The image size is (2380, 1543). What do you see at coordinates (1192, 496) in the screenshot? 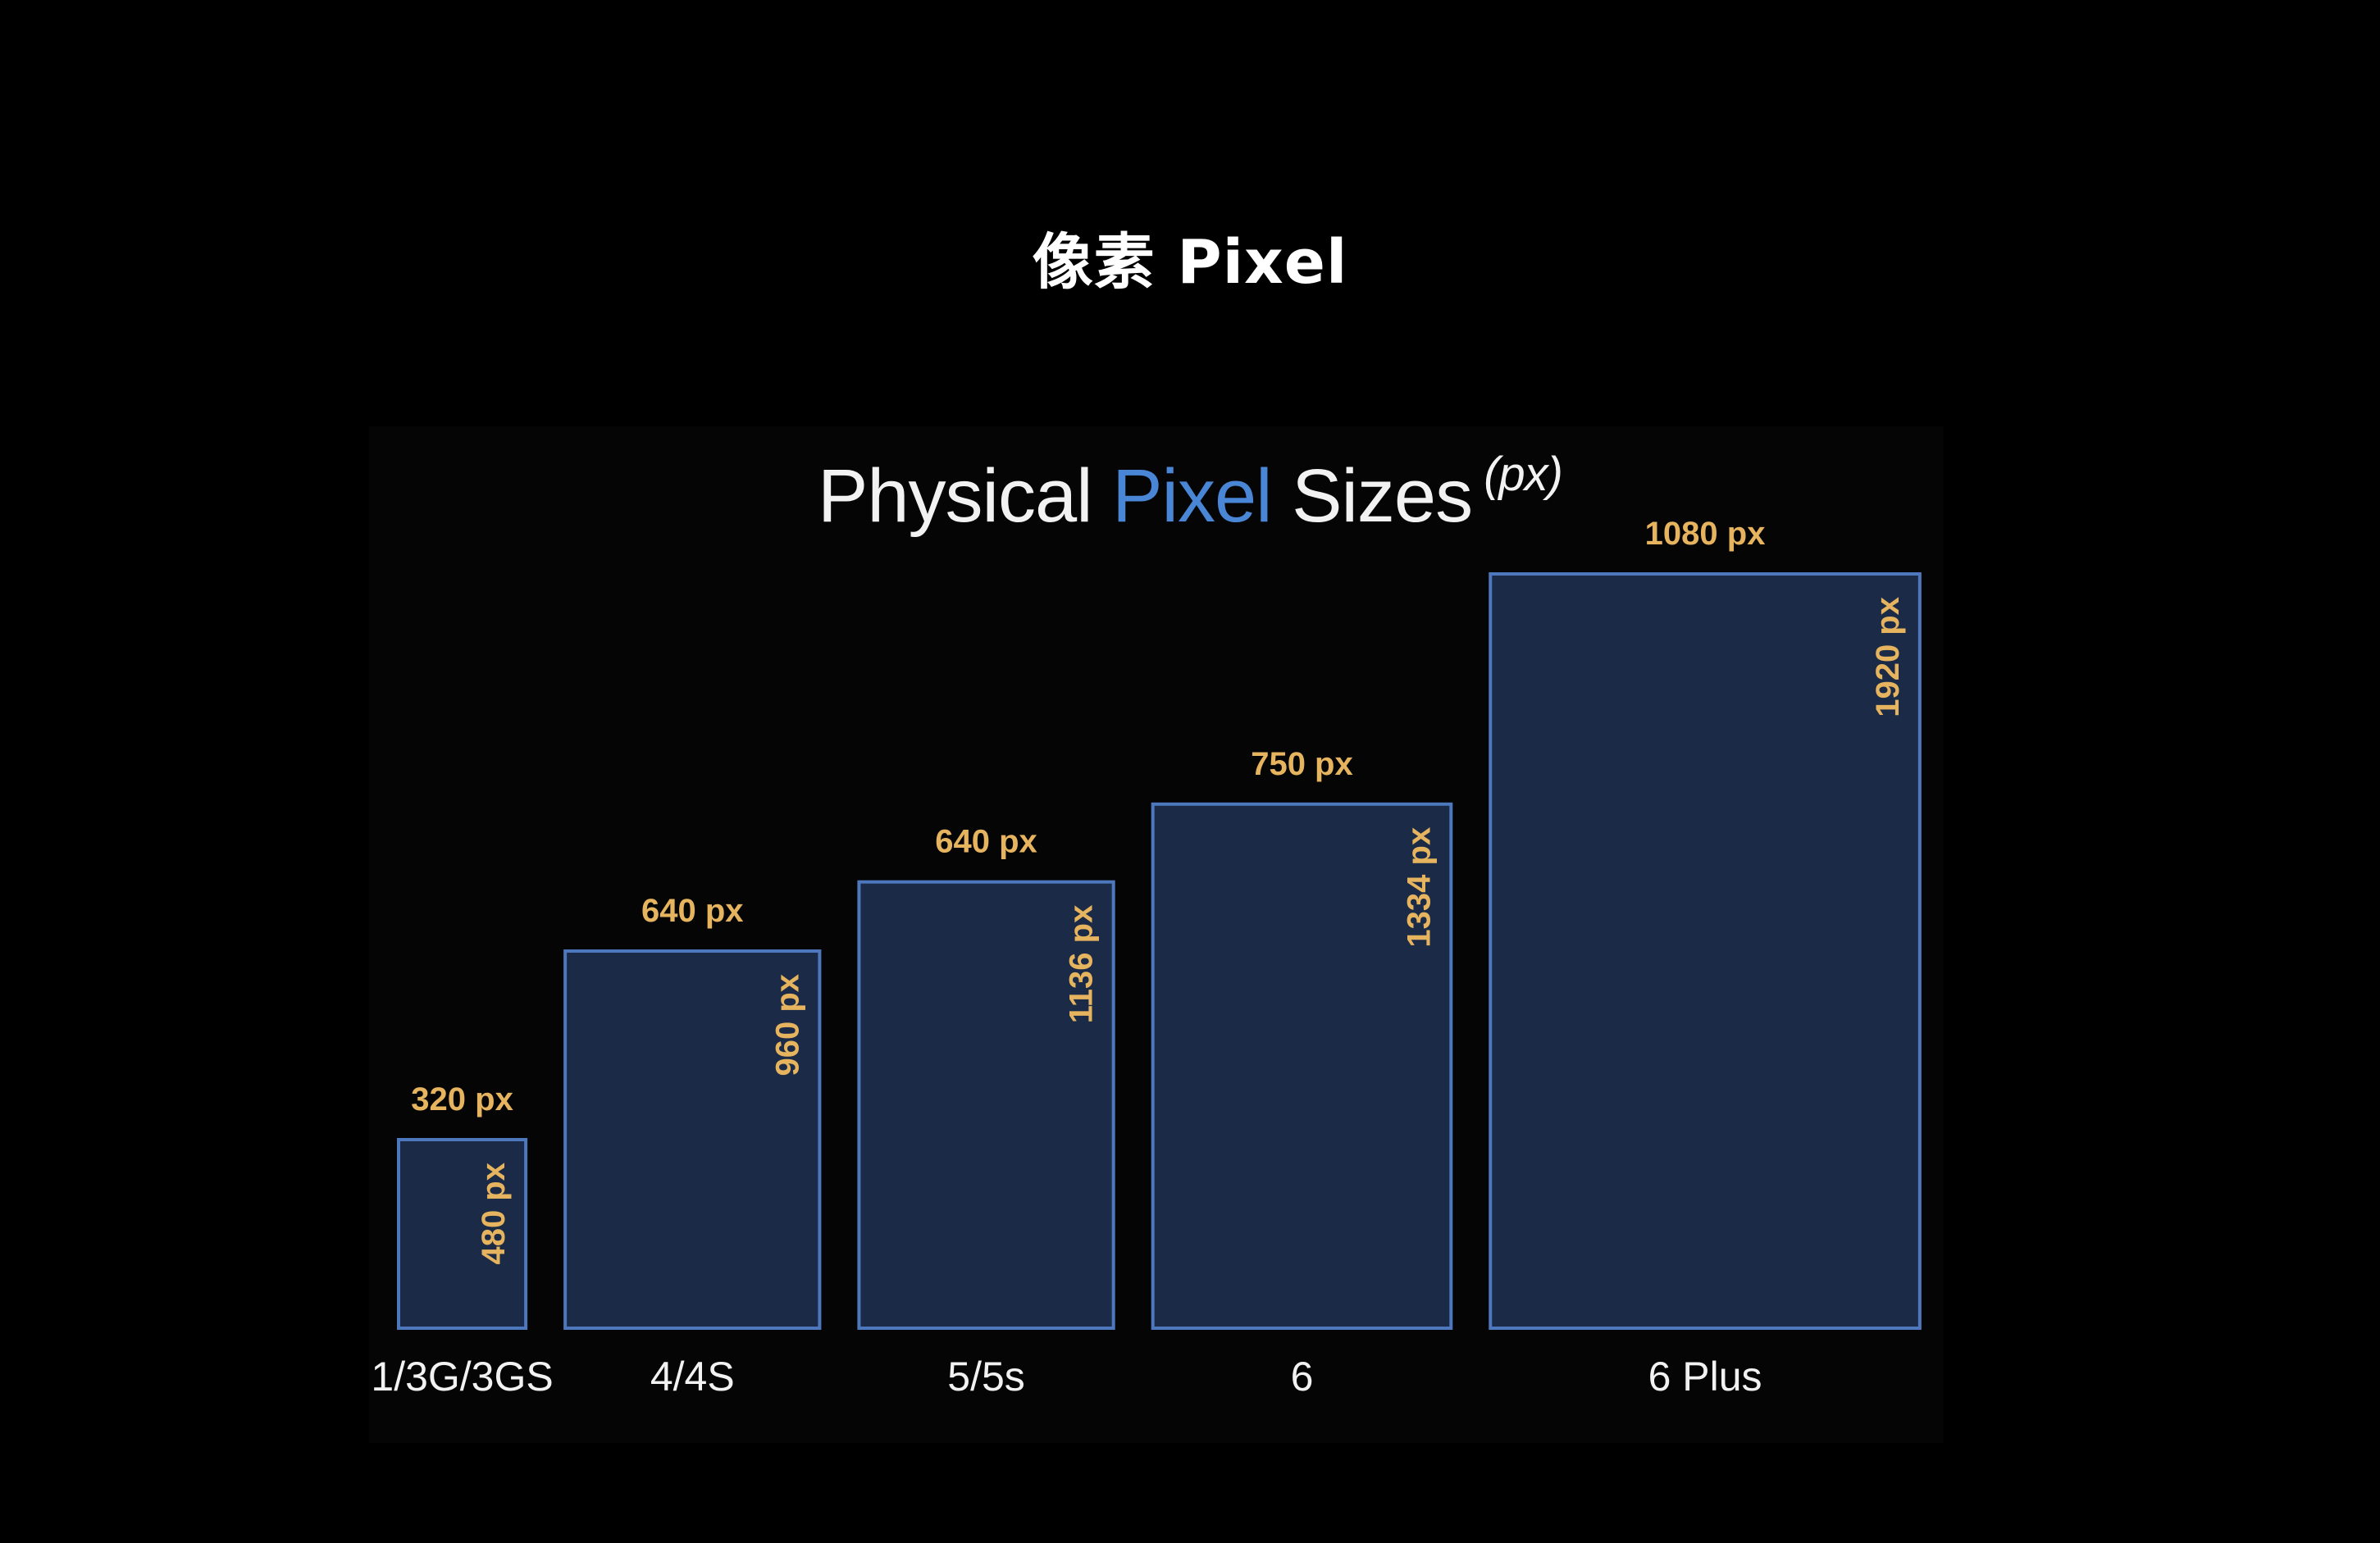
I see `chart-title-accent: Pixel` at bounding box center [1192, 496].